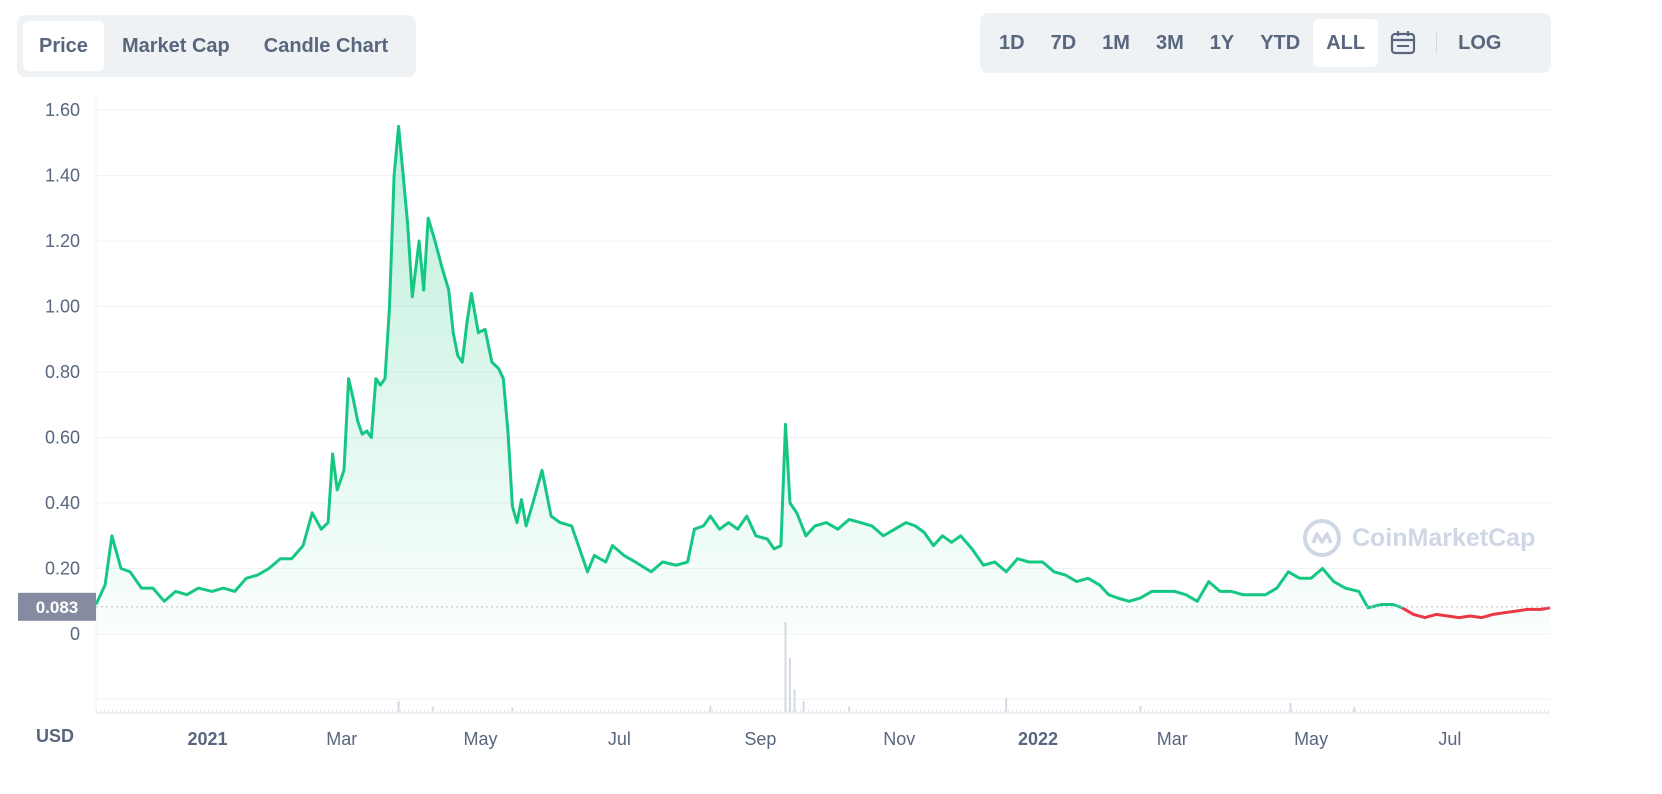 This screenshot has height=794, width=1662. Describe the element at coordinates (1280, 42) in the screenshot. I see `range-ytd-button: YTD` at that location.